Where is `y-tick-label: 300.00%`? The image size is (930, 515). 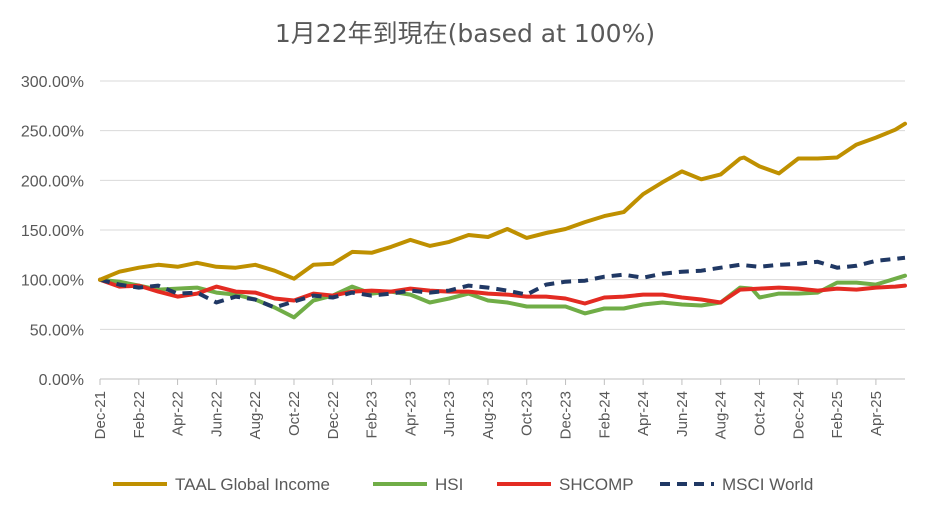 y-tick-label: 300.00% is located at coordinates (52, 82).